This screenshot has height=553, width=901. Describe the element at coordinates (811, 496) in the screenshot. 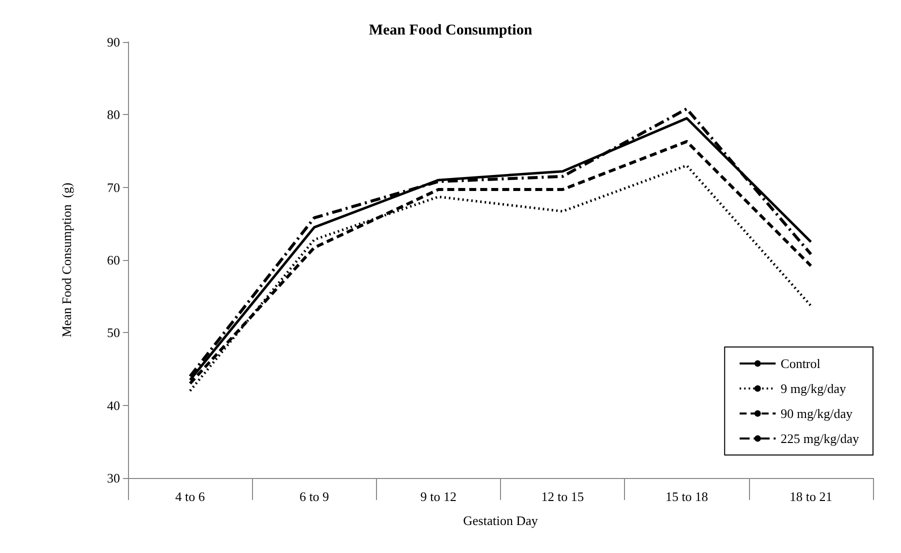

I see `x-tick-label: 18 to 21` at that location.